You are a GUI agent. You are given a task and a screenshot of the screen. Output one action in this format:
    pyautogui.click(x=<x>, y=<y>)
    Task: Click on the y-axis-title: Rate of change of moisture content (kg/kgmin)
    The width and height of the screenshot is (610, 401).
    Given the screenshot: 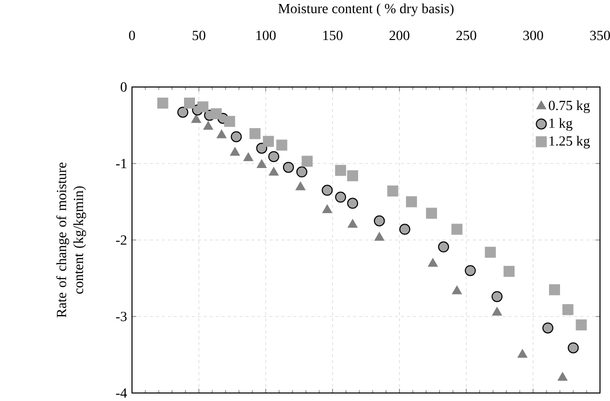 What is the action you would take?
    pyautogui.click(x=71, y=240)
    